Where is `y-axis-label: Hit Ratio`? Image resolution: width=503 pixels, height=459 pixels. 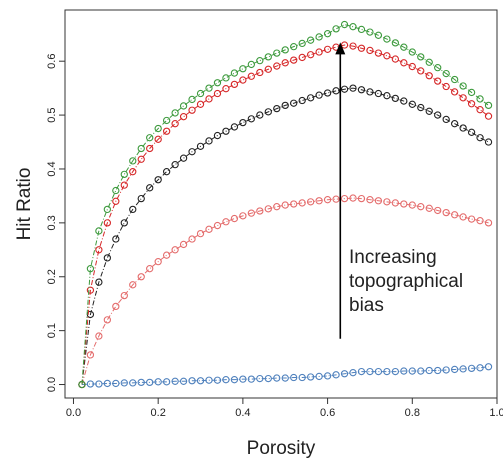 y-axis-label: Hit Ratio is located at coordinates (24, 204).